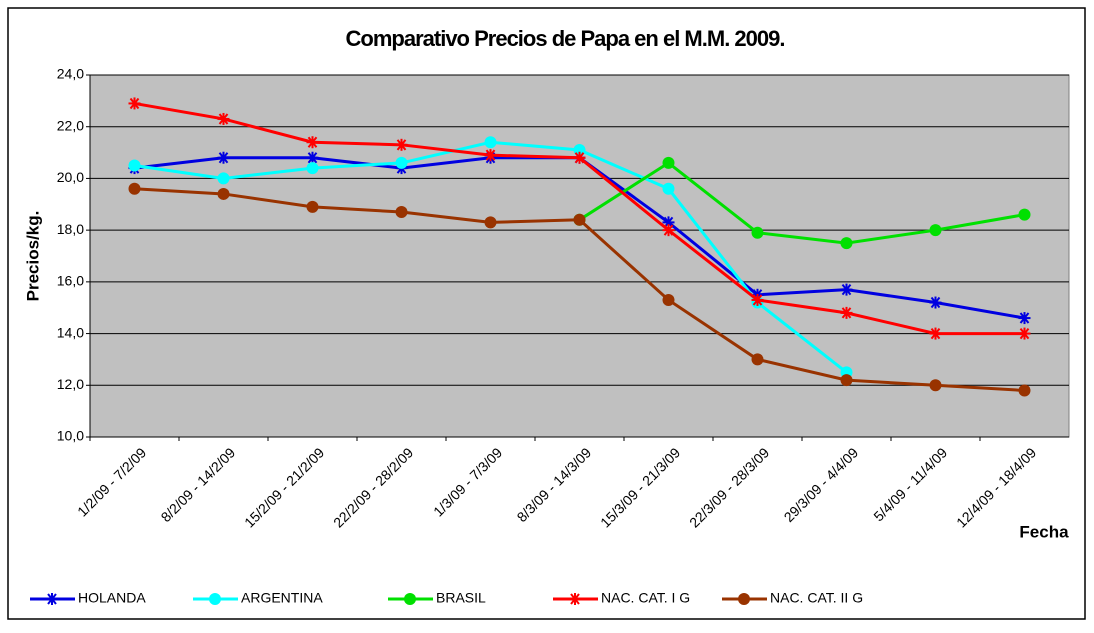 The height and width of the screenshot is (633, 1094). Describe the element at coordinates (801, 203) in the screenshot. I see `series-line` at that location.